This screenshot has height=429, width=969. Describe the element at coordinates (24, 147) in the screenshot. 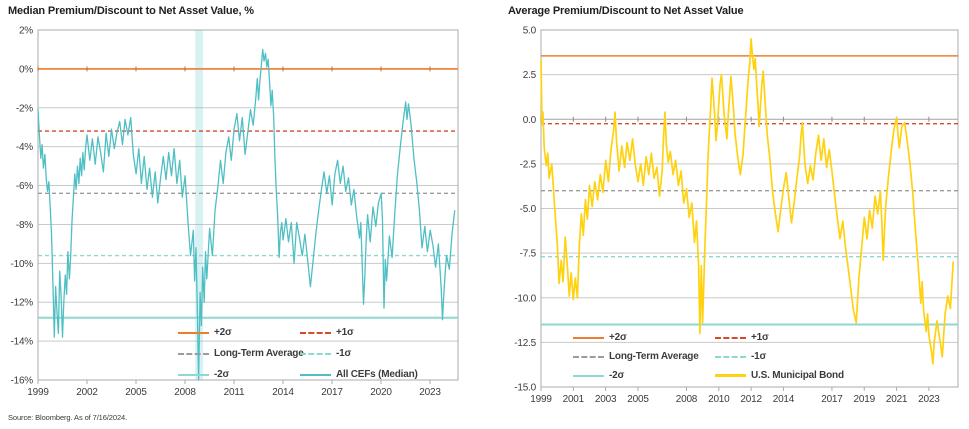

I see `y-tick-label: -4%` at that location.